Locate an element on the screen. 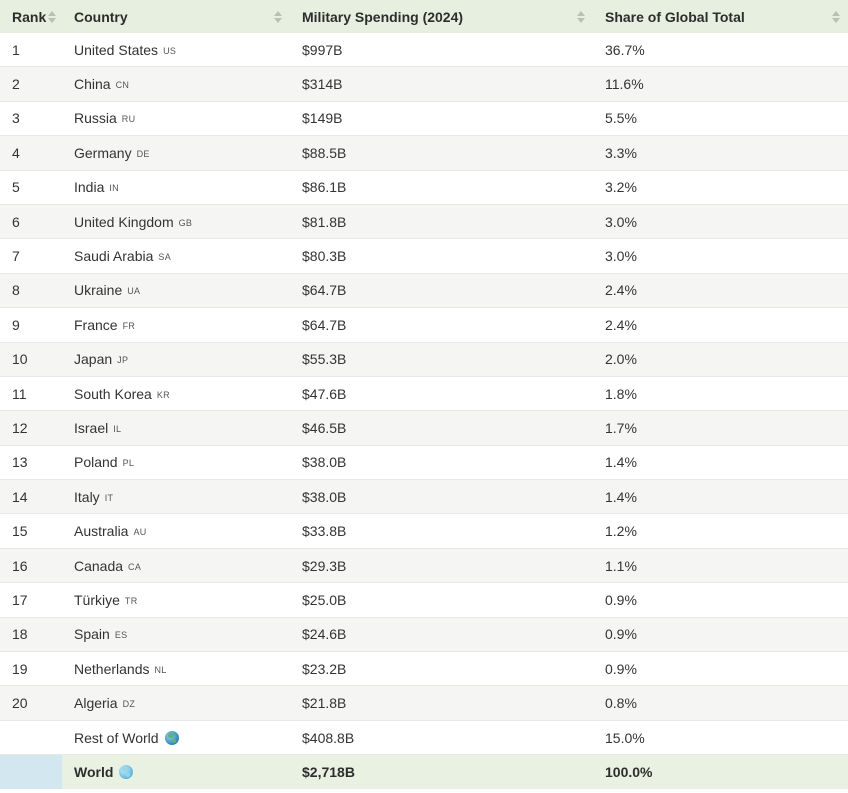 The width and height of the screenshot is (848, 793). spending-cell: $314B is located at coordinates (322, 84).